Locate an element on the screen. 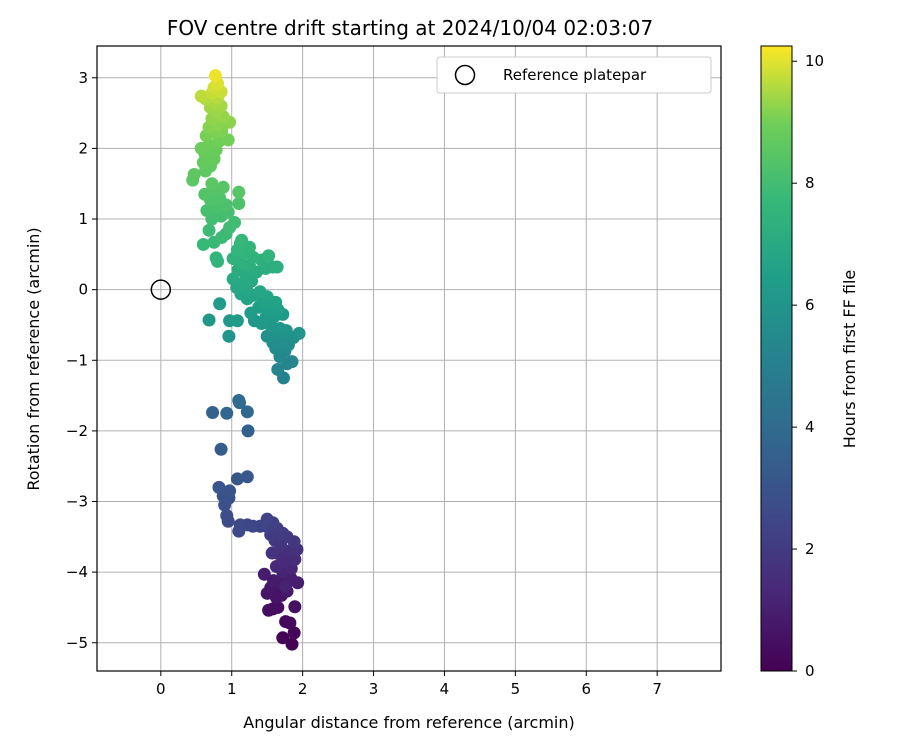 The width and height of the screenshot is (900, 750). legend: Reference platepar is located at coordinates (574, 75).